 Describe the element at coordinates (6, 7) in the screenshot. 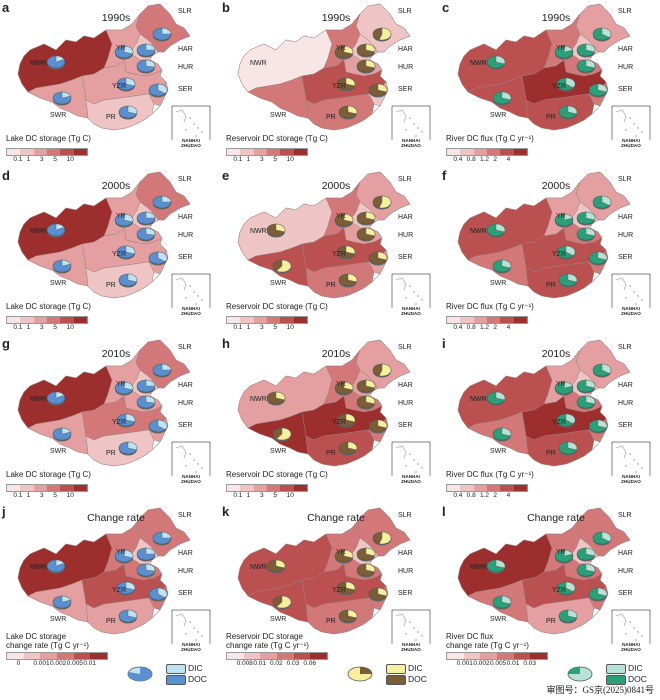

I see `panel-letter: a` at that location.